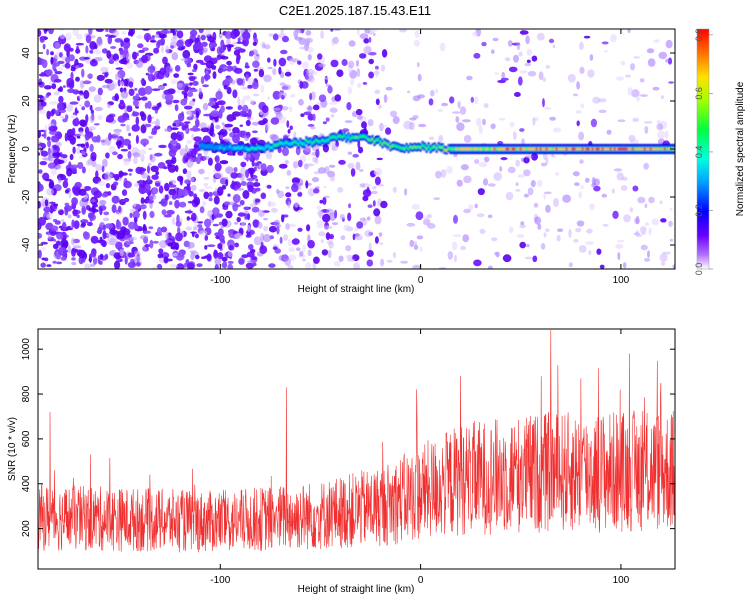  Describe the element at coordinates (26, 438) in the screenshot. I see `y-tick-label: 600` at that location.